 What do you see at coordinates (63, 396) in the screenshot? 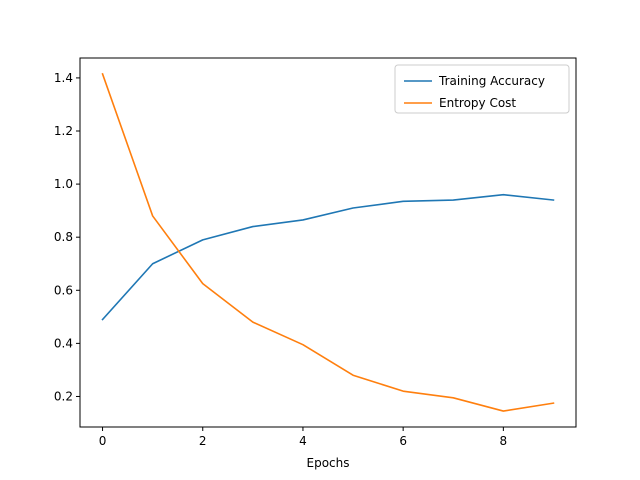
I see `y-tick-label: 0.2` at bounding box center [63, 396].